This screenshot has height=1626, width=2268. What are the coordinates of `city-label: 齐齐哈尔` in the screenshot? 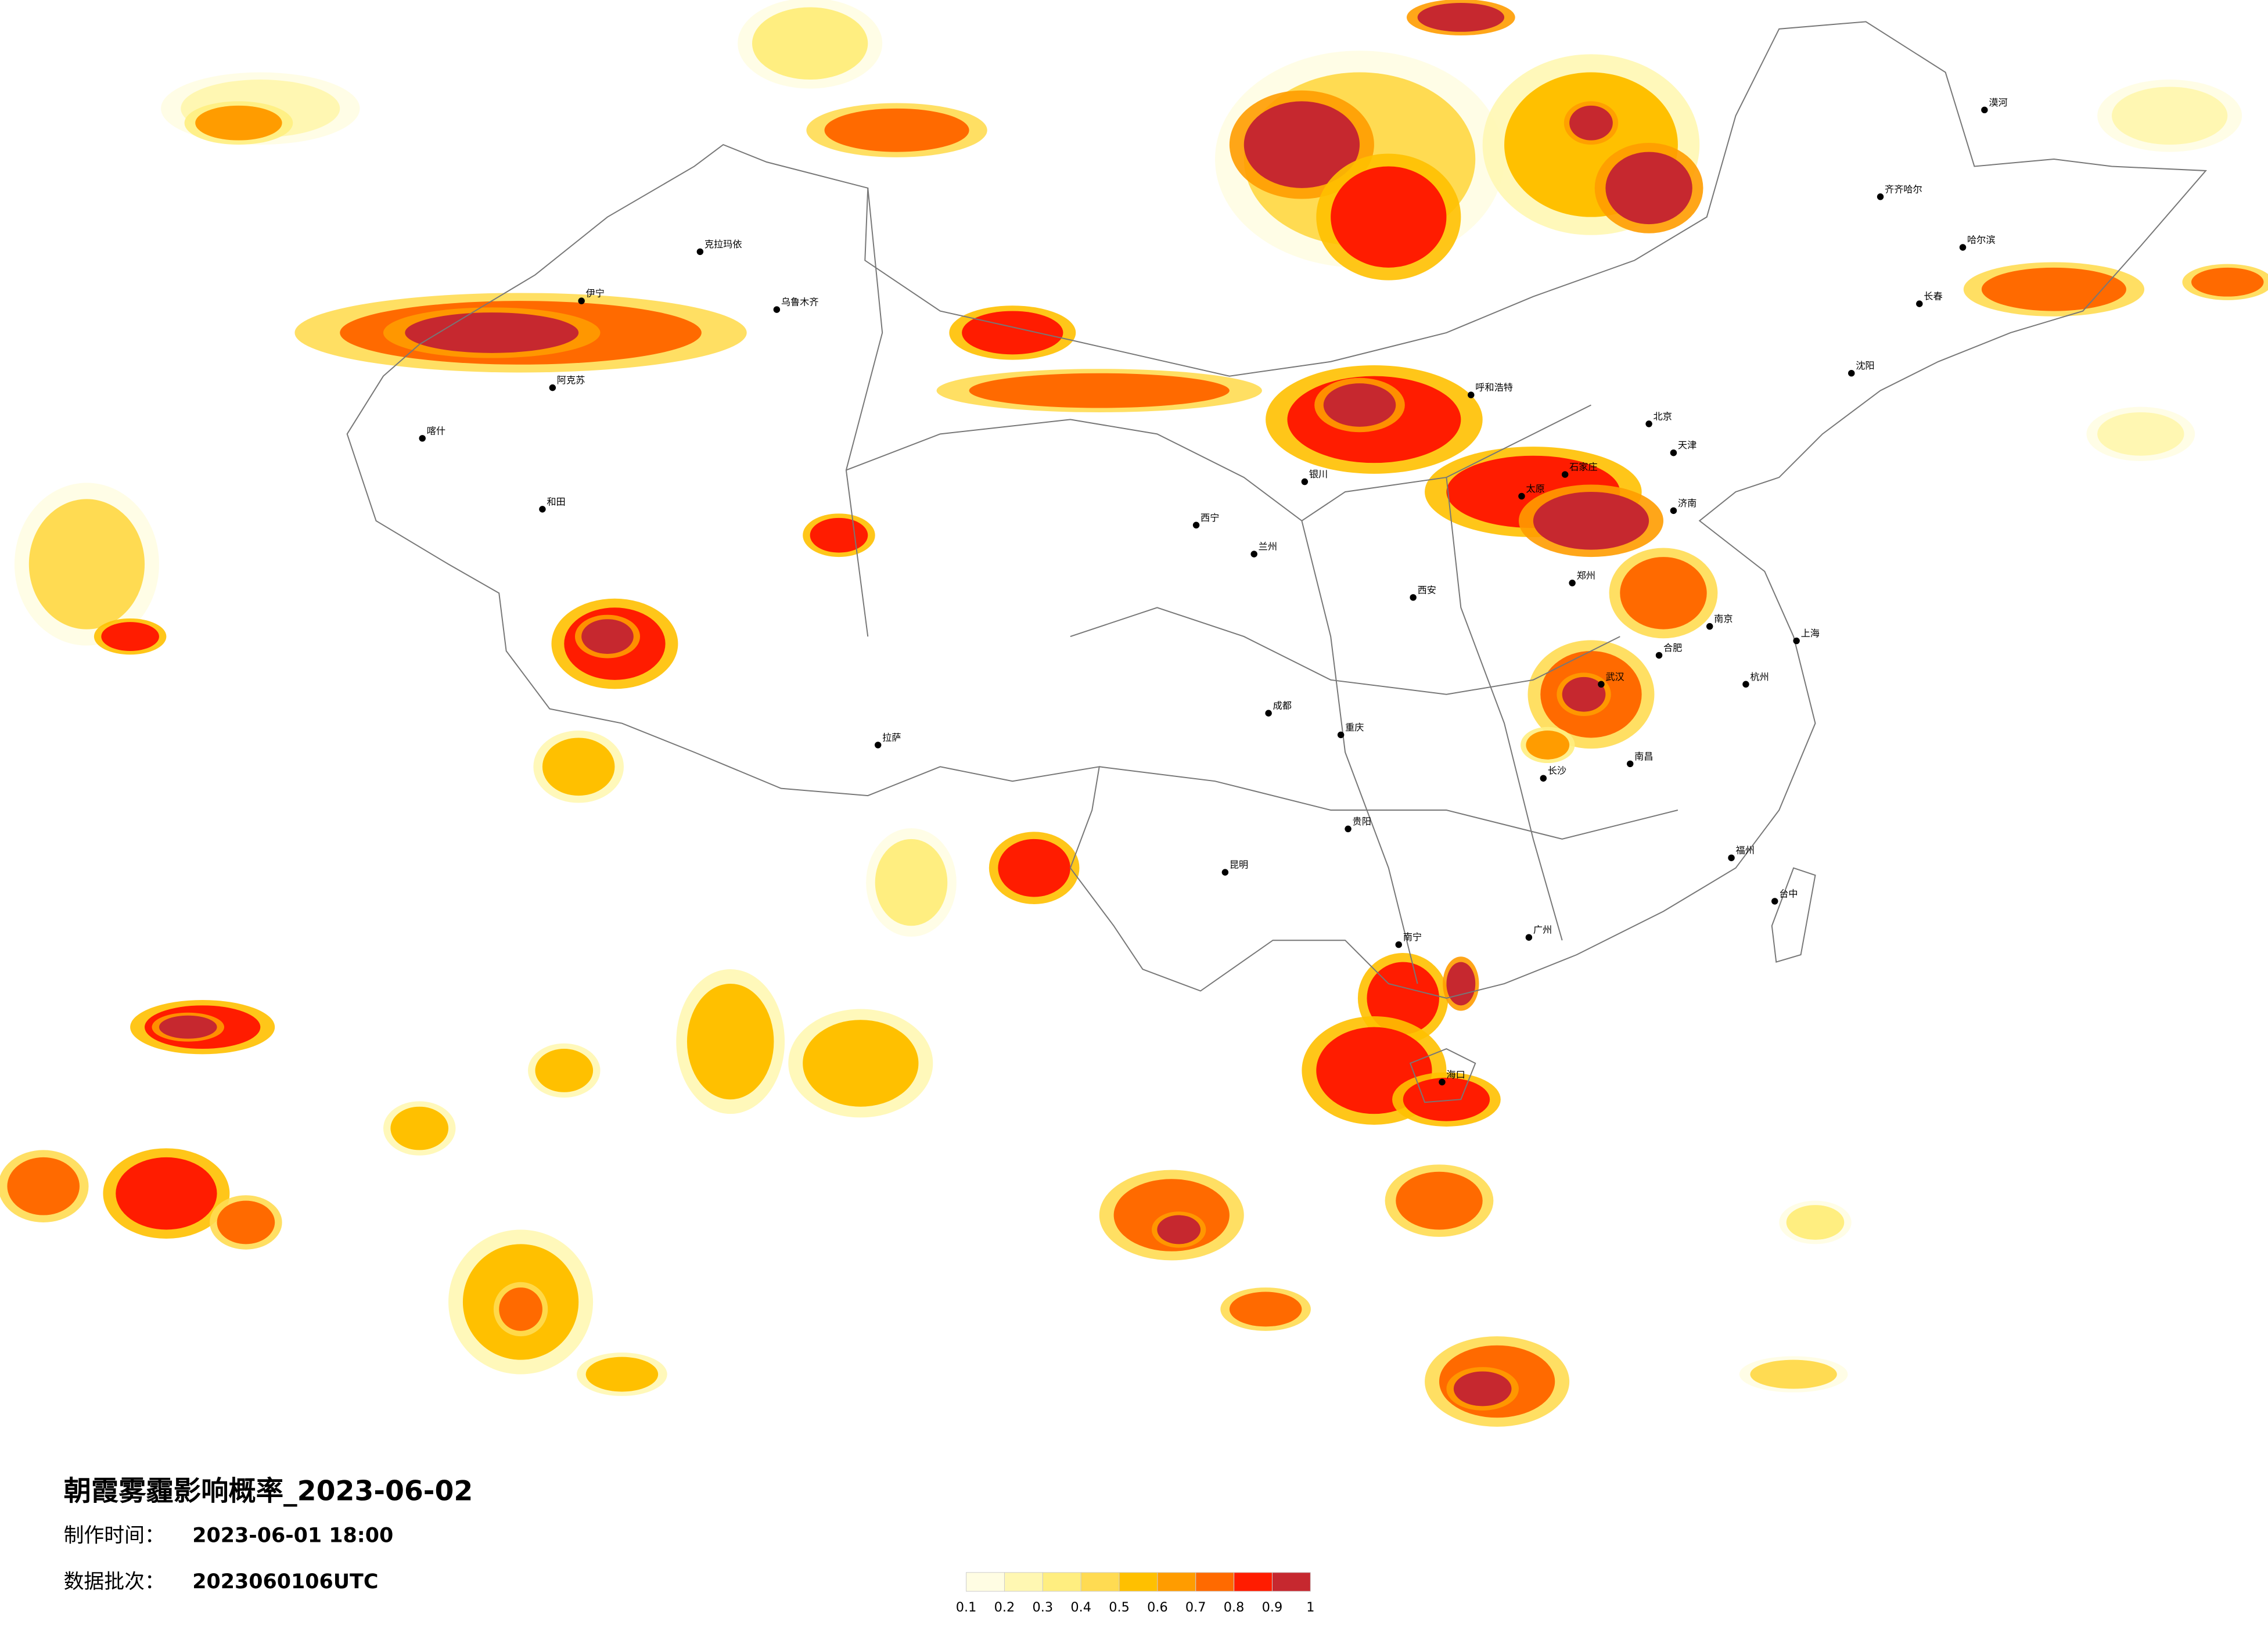 It's located at (1903, 189).